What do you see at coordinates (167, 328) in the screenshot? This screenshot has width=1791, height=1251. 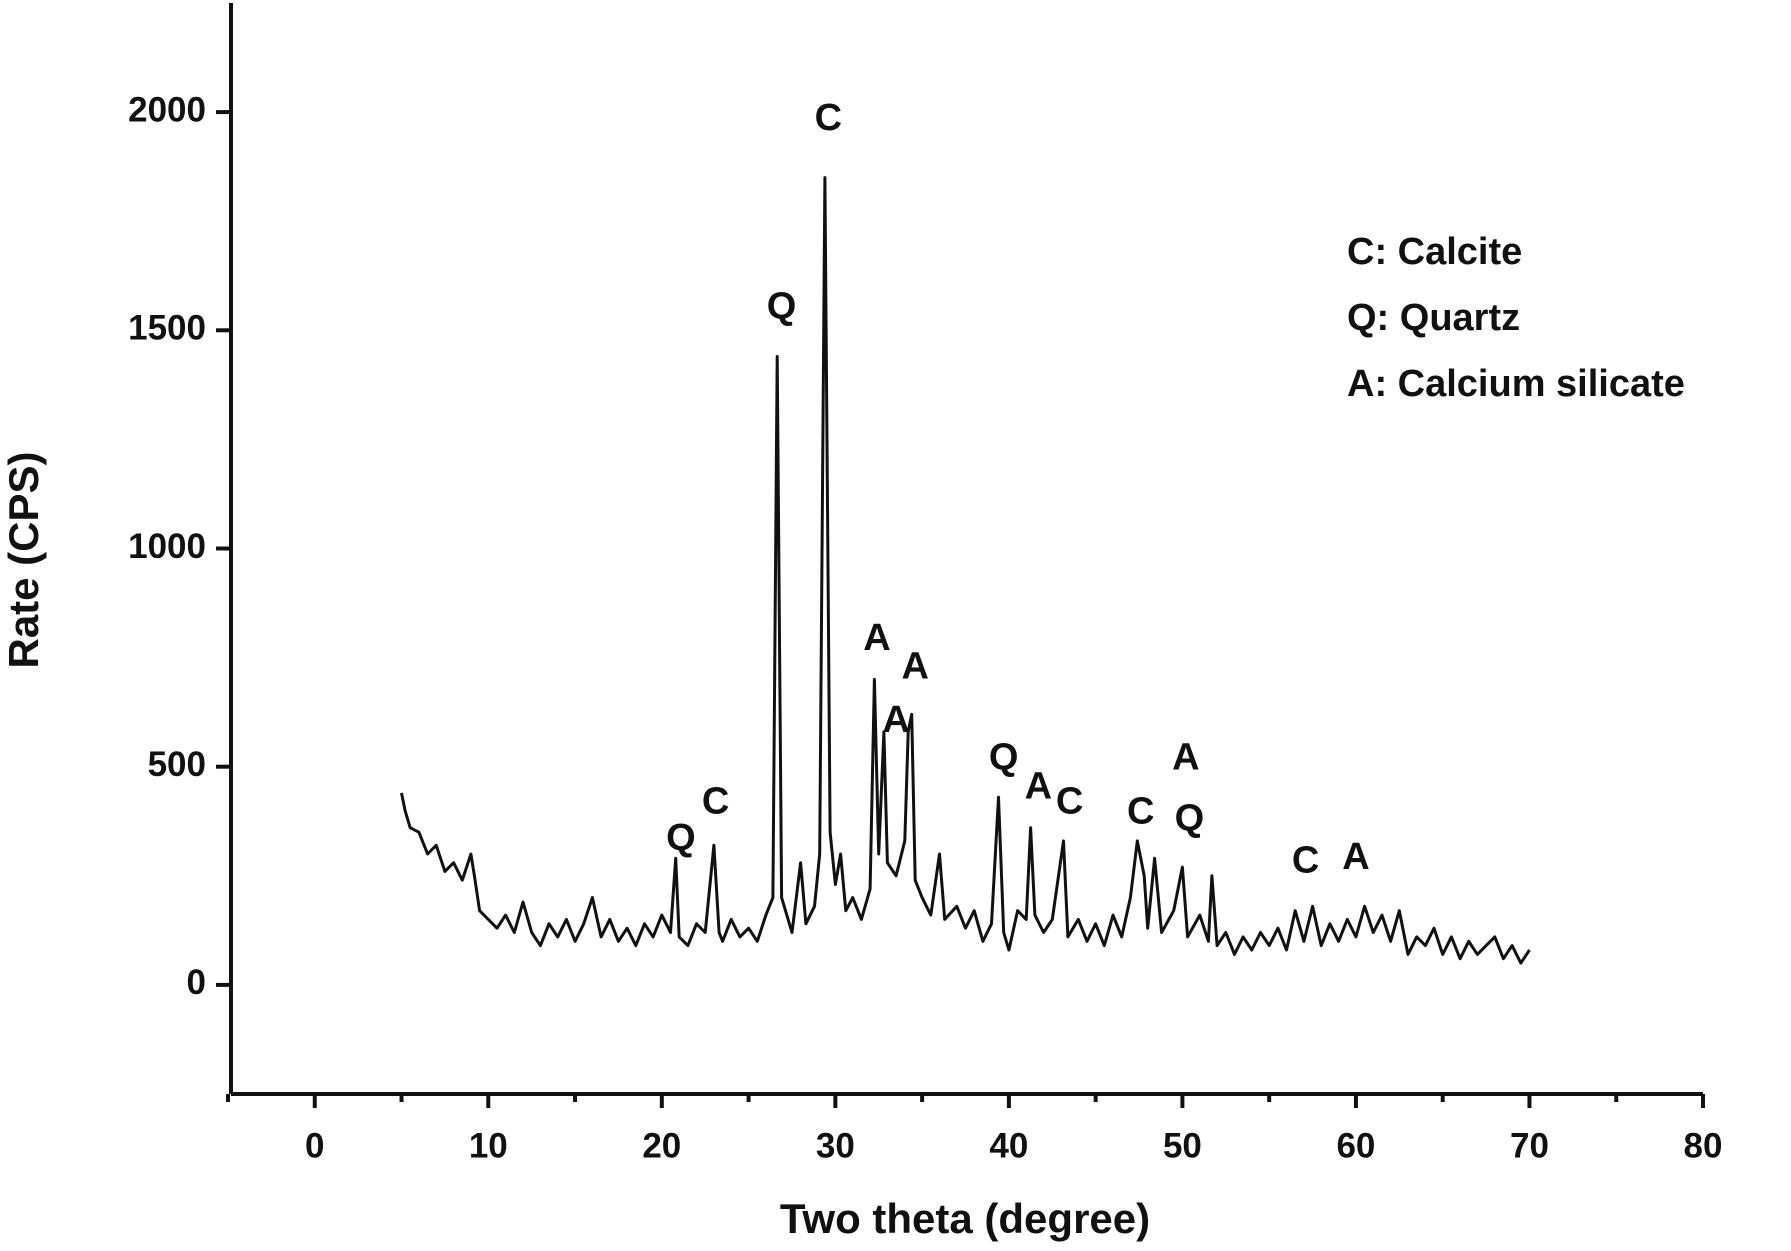 I see `y-tick-label: 1500` at bounding box center [167, 328].